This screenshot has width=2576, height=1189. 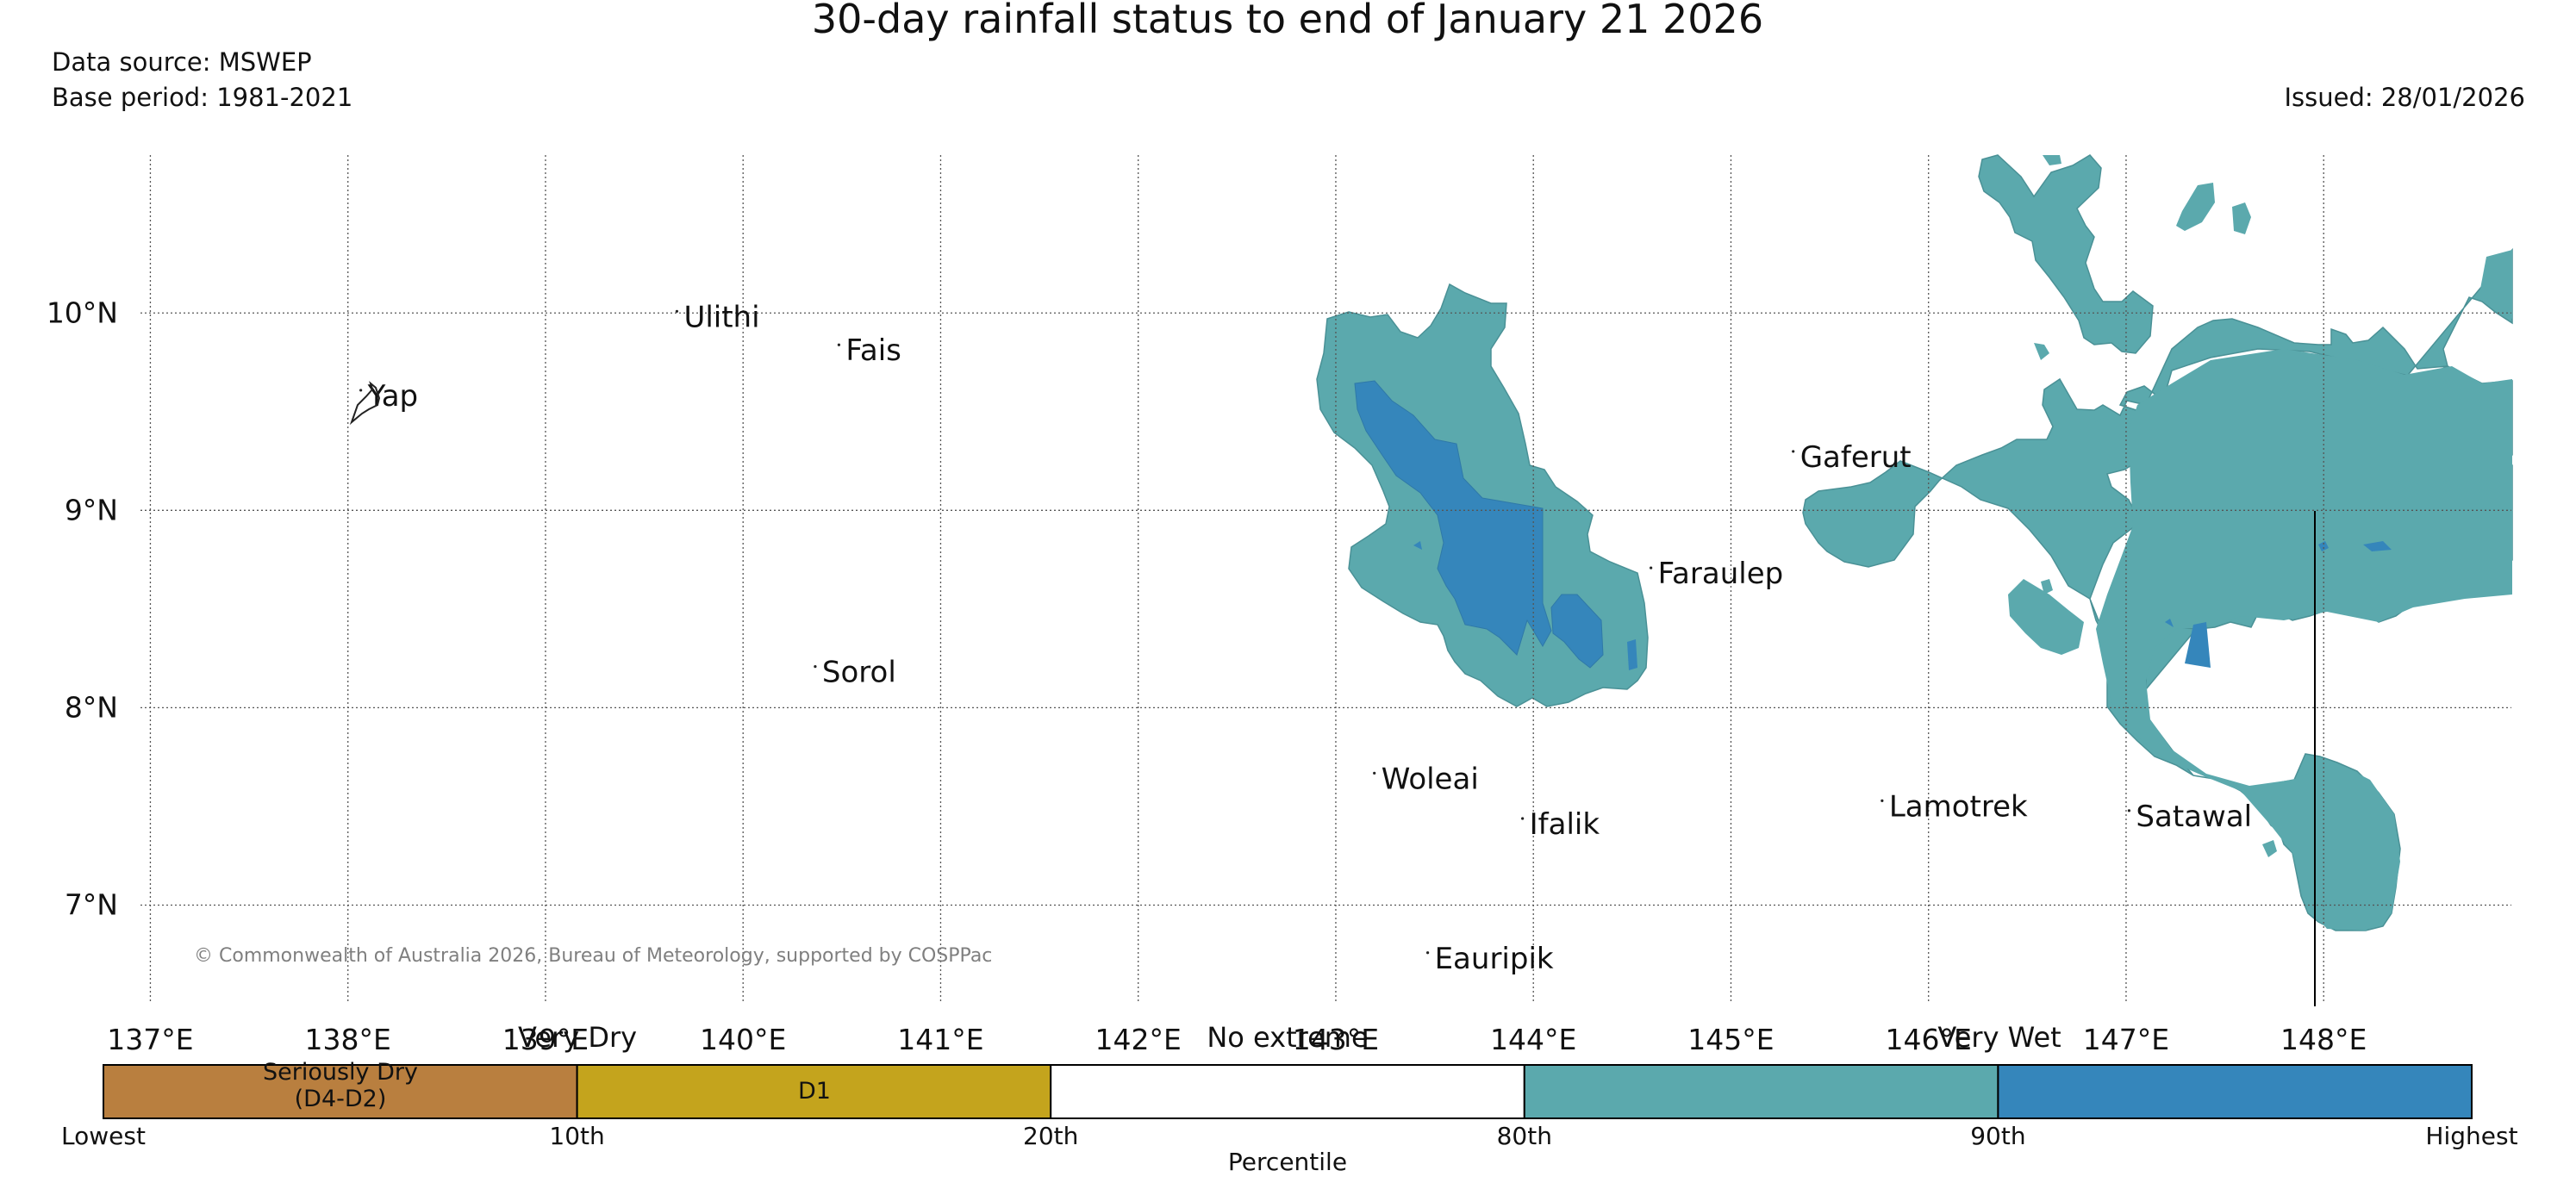 What do you see at coordinates (814, 1092) in the screenshot?
I see `legend-label-d1: D1` at bounding box center [814, 1092].